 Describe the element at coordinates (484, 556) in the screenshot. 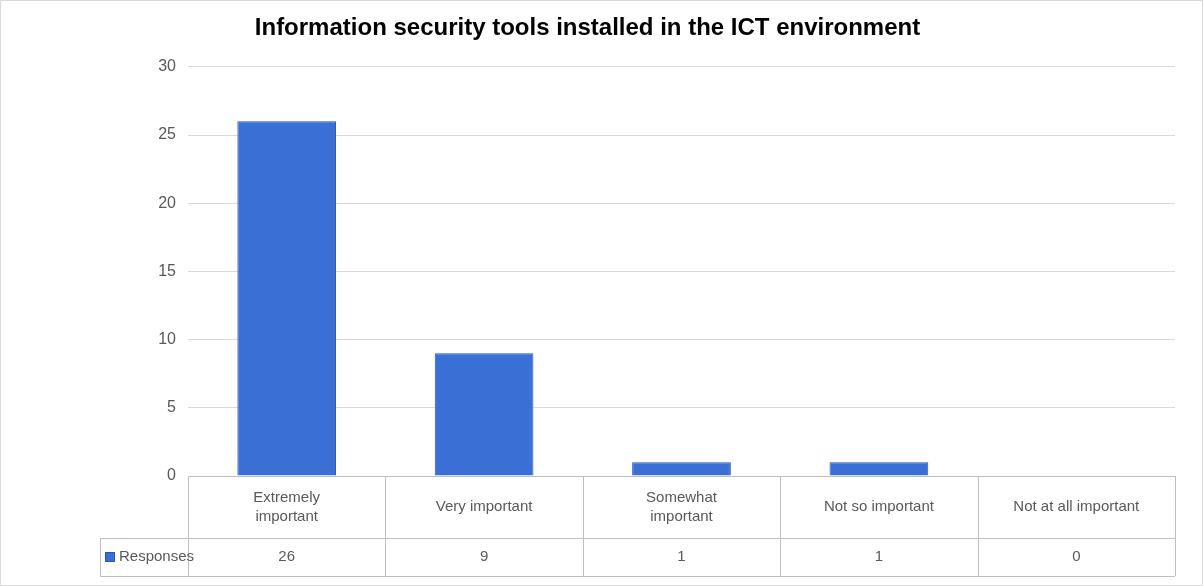

I see `data-label: 9` at that location.